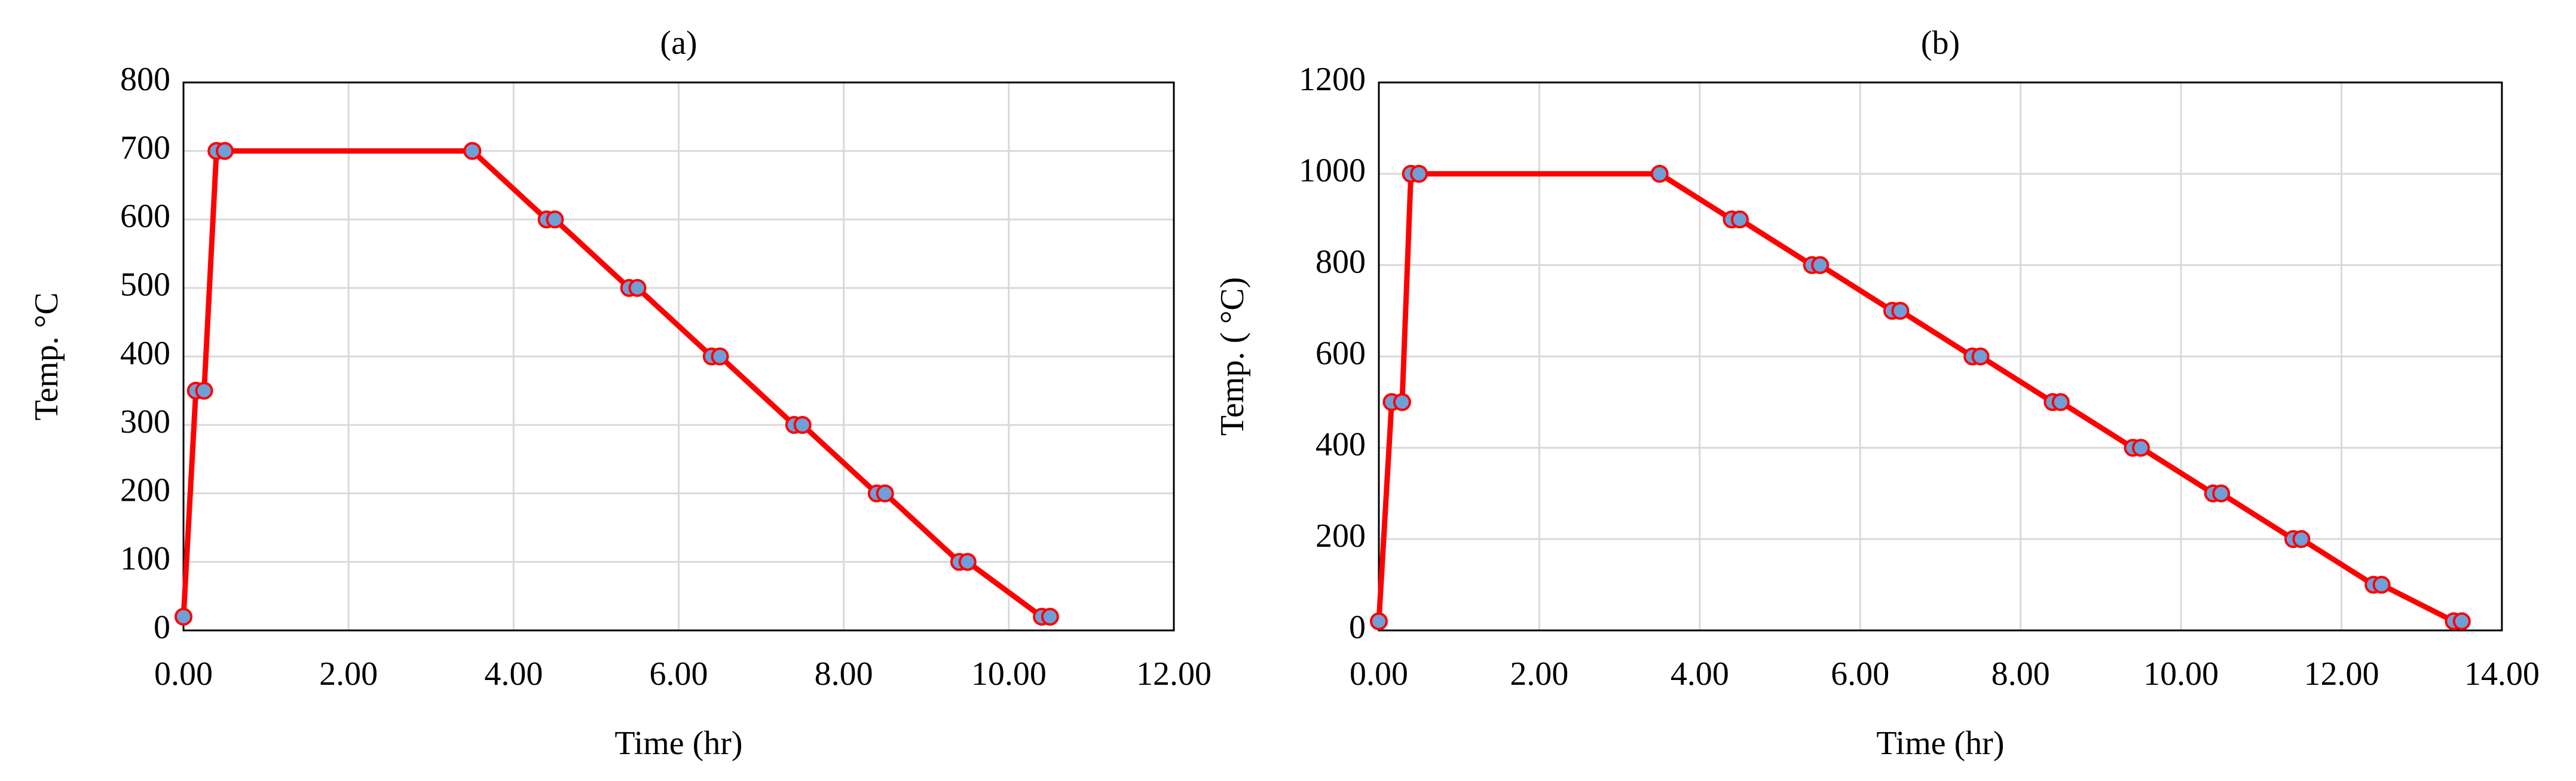  What do you see at coordinates (1232, 356) in the screenshot?
I see `y-axis-label: Temp. ( °C)` at bounding box center [1232, 356].